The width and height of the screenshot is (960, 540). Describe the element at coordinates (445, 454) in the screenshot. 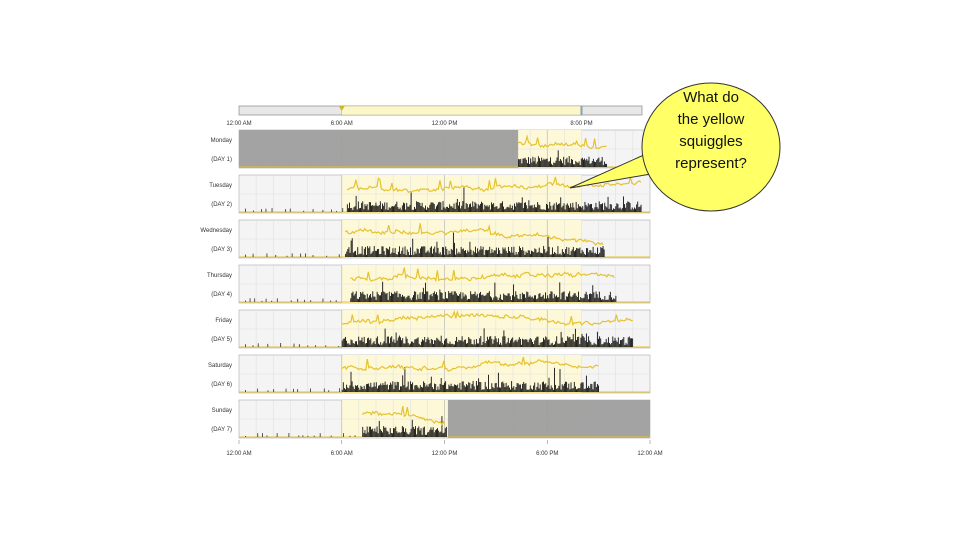

I see `bottom-tick-label: 12:00 PM` at that location.